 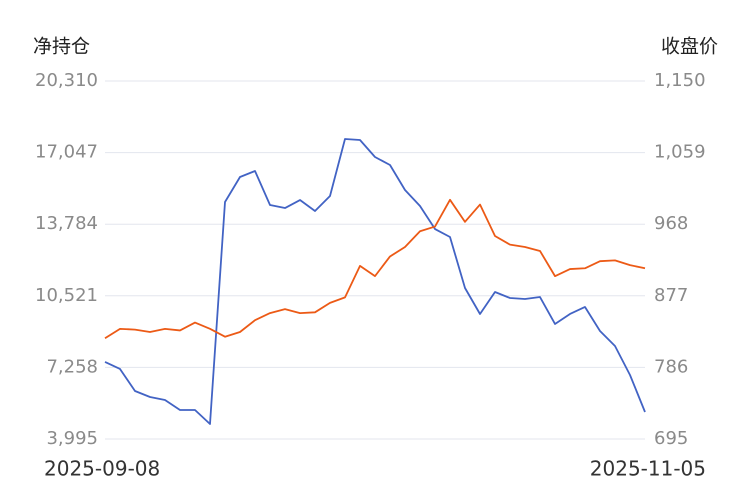 What do you see at coordinates (671, 223) in the screenshot?
I see `y2-tick-label: 968` at bounding box center [671, 223].